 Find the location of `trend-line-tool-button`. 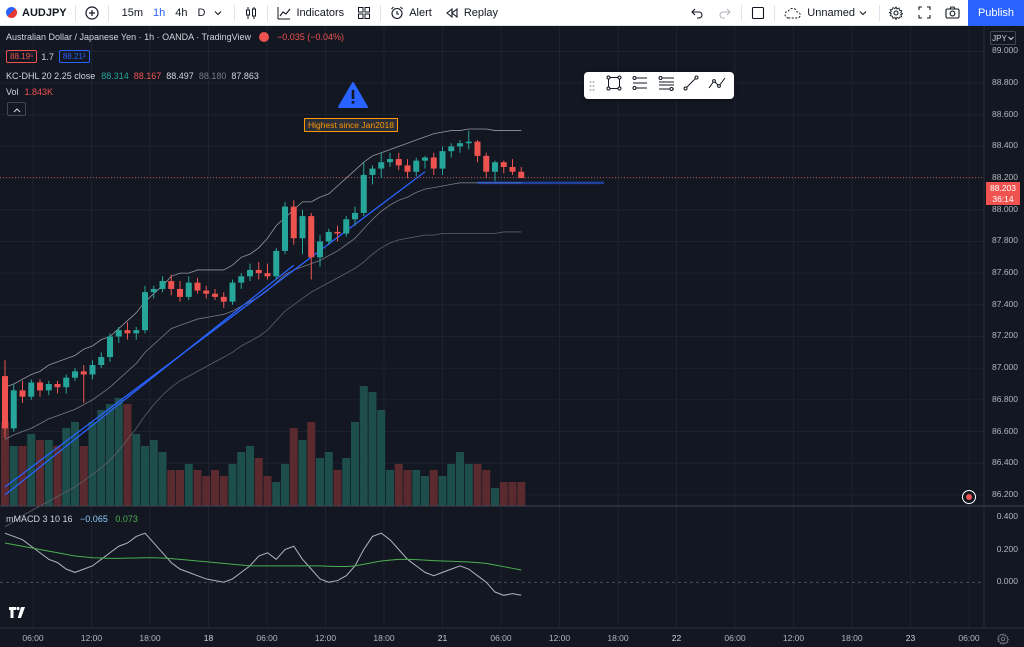

trend-line-tool-button is located at coordinates (692, 86).